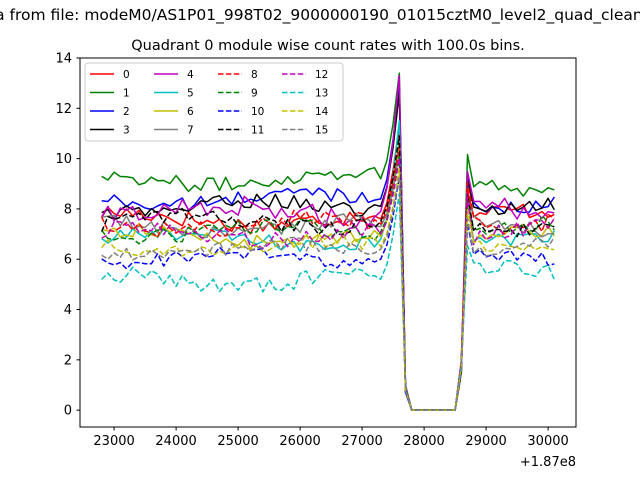  Describe the element at coordinates (361, 441) in the screenshot. I see `x-tick-label: 27000` at that location.